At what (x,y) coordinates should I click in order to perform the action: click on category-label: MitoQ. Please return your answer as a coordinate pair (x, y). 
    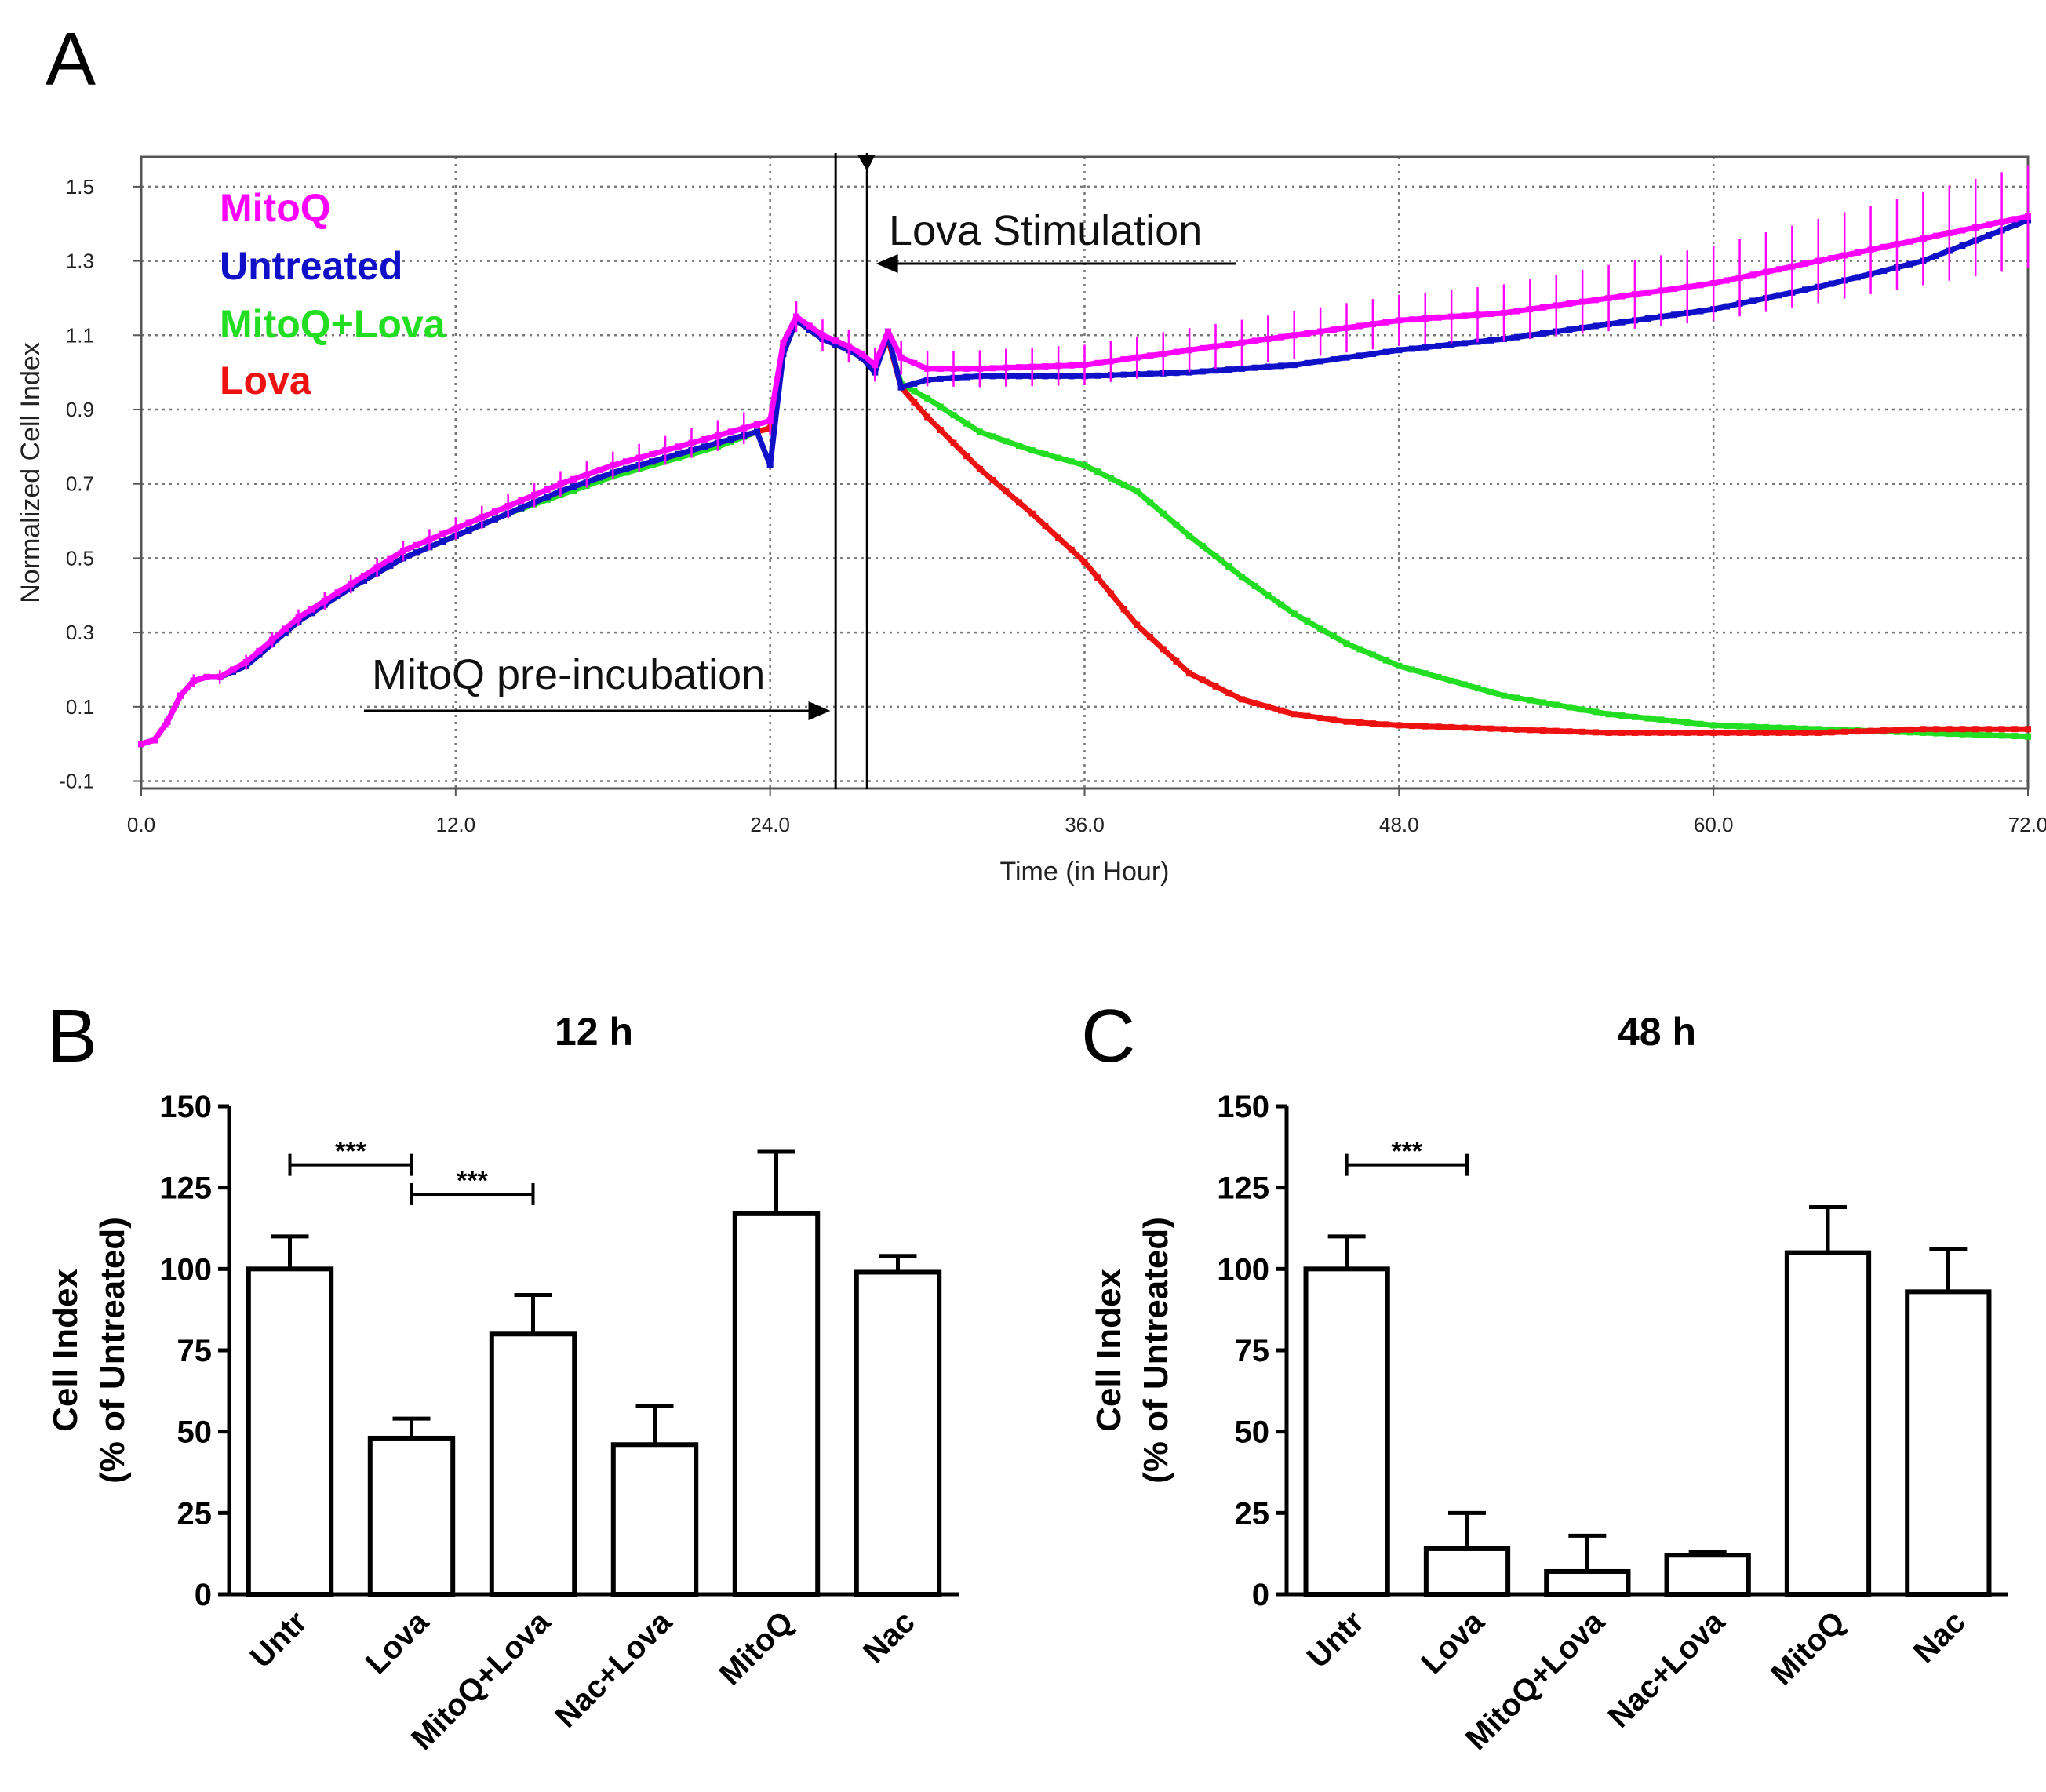
    Looking at the image, I should click on (756, 1648).